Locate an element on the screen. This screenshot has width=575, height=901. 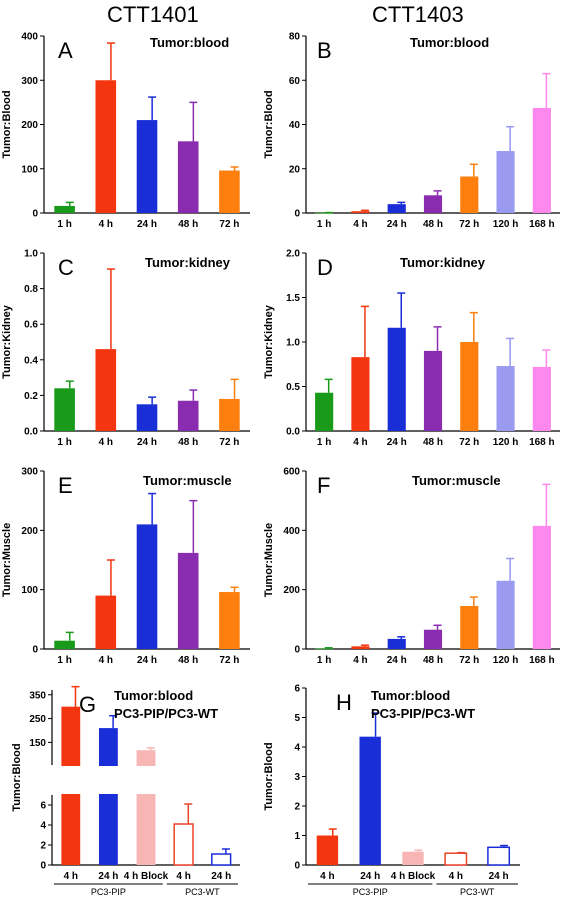
y-tick-label: 100 is located at coordinates (29, 169).